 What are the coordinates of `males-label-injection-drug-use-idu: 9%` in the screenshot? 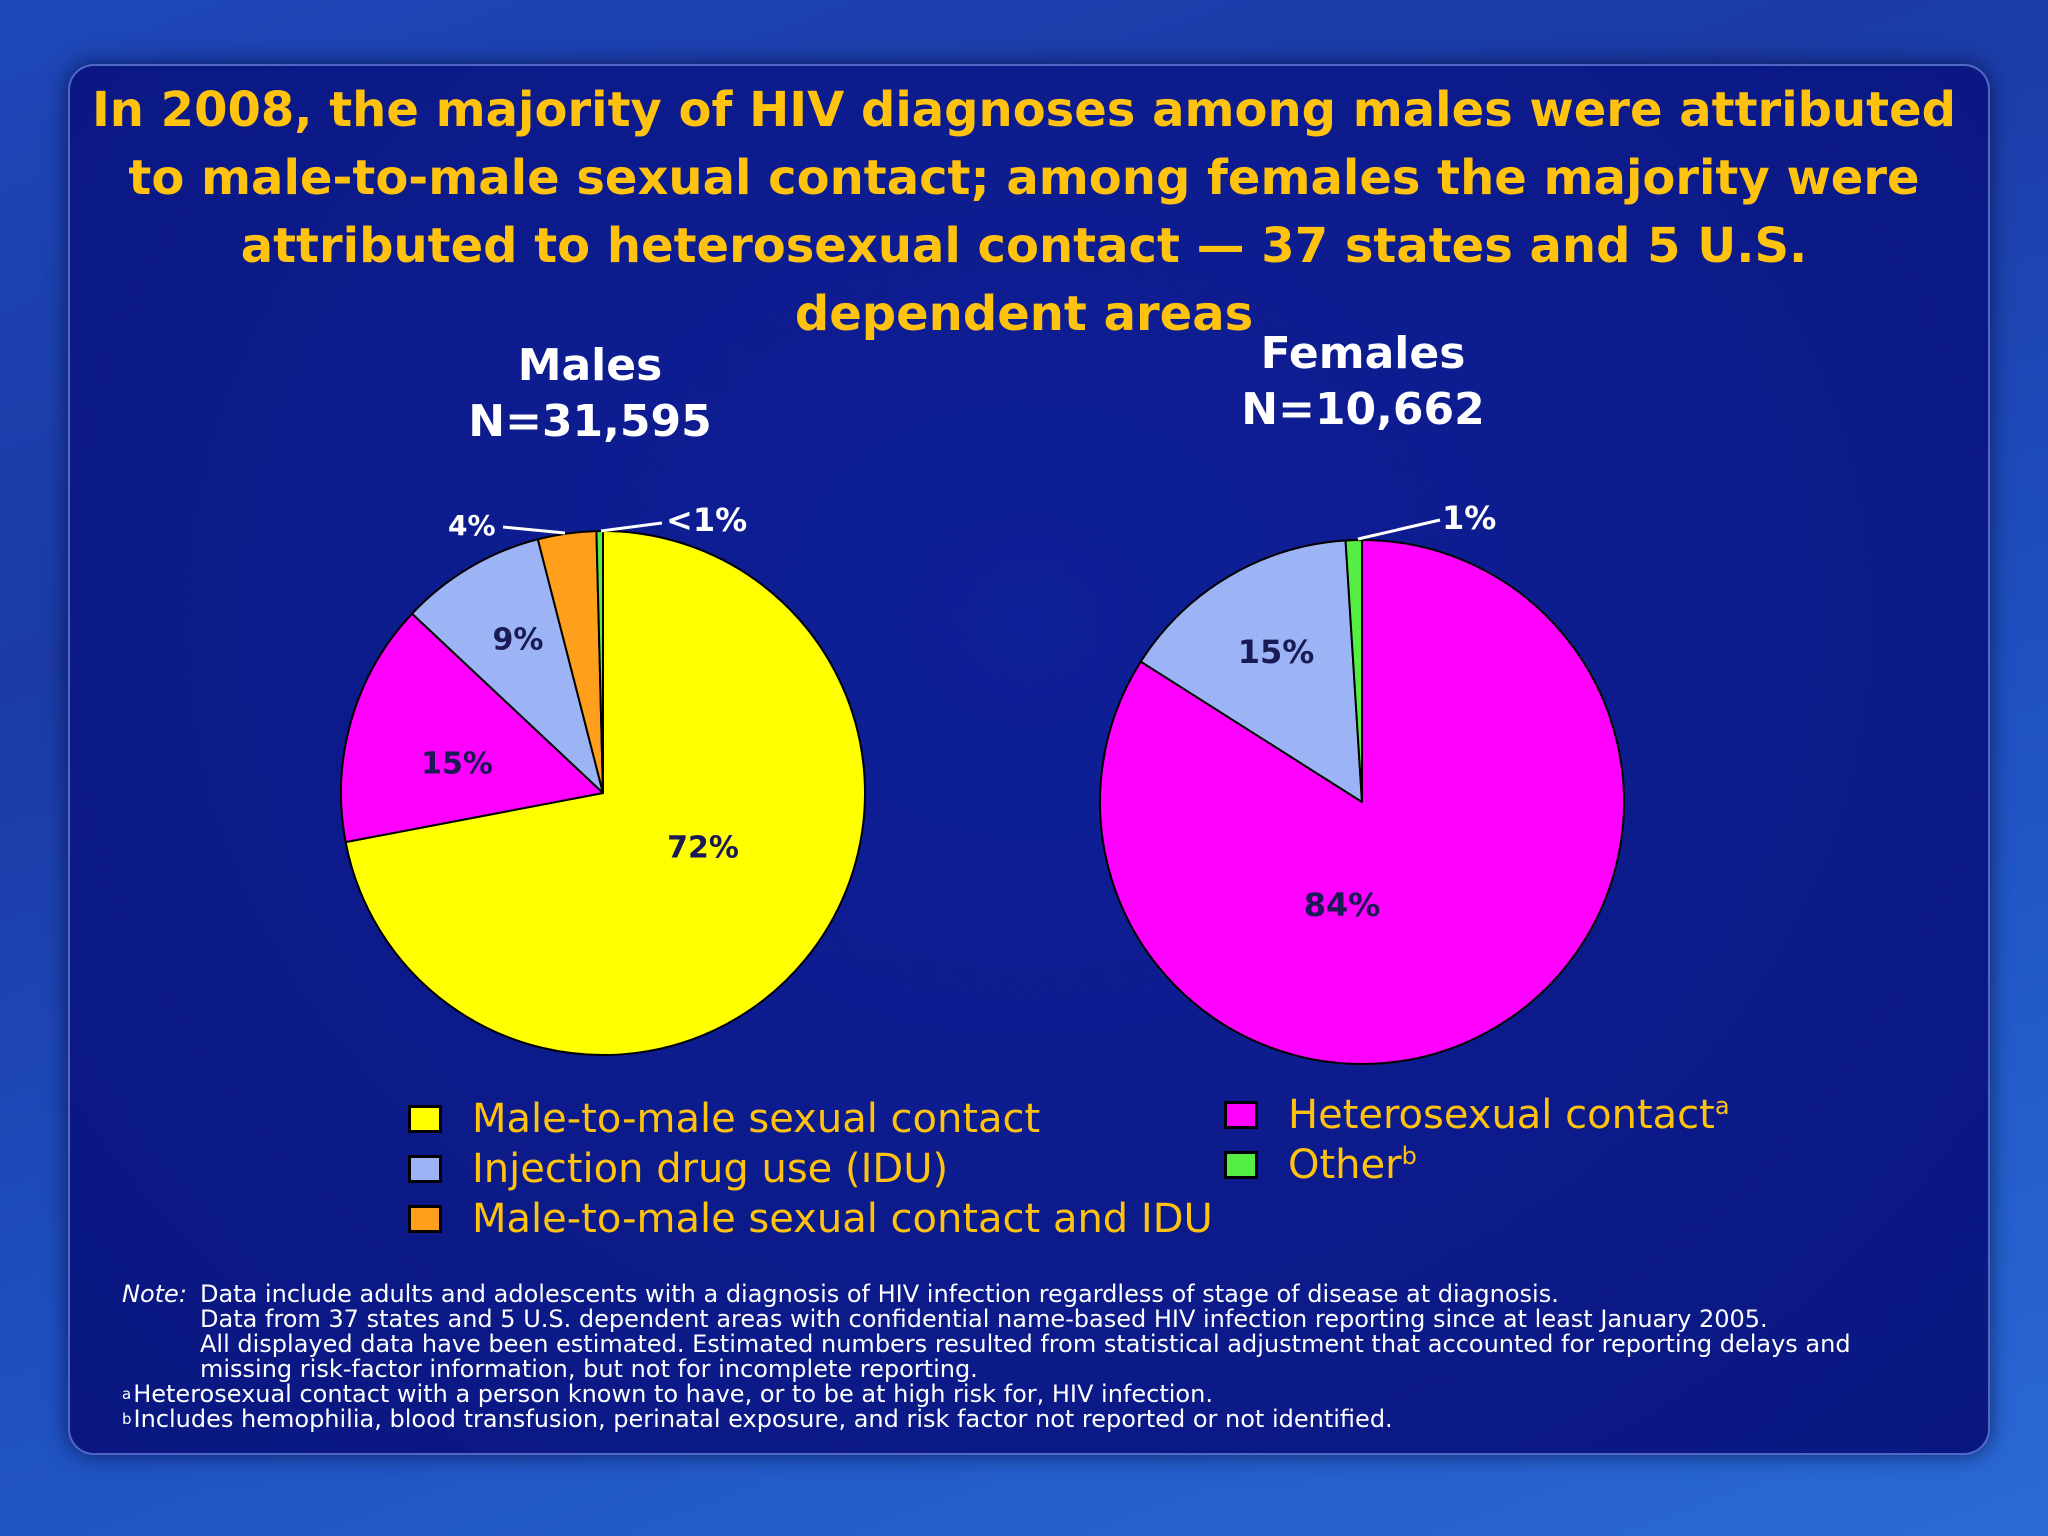 It's located at (518, 640).